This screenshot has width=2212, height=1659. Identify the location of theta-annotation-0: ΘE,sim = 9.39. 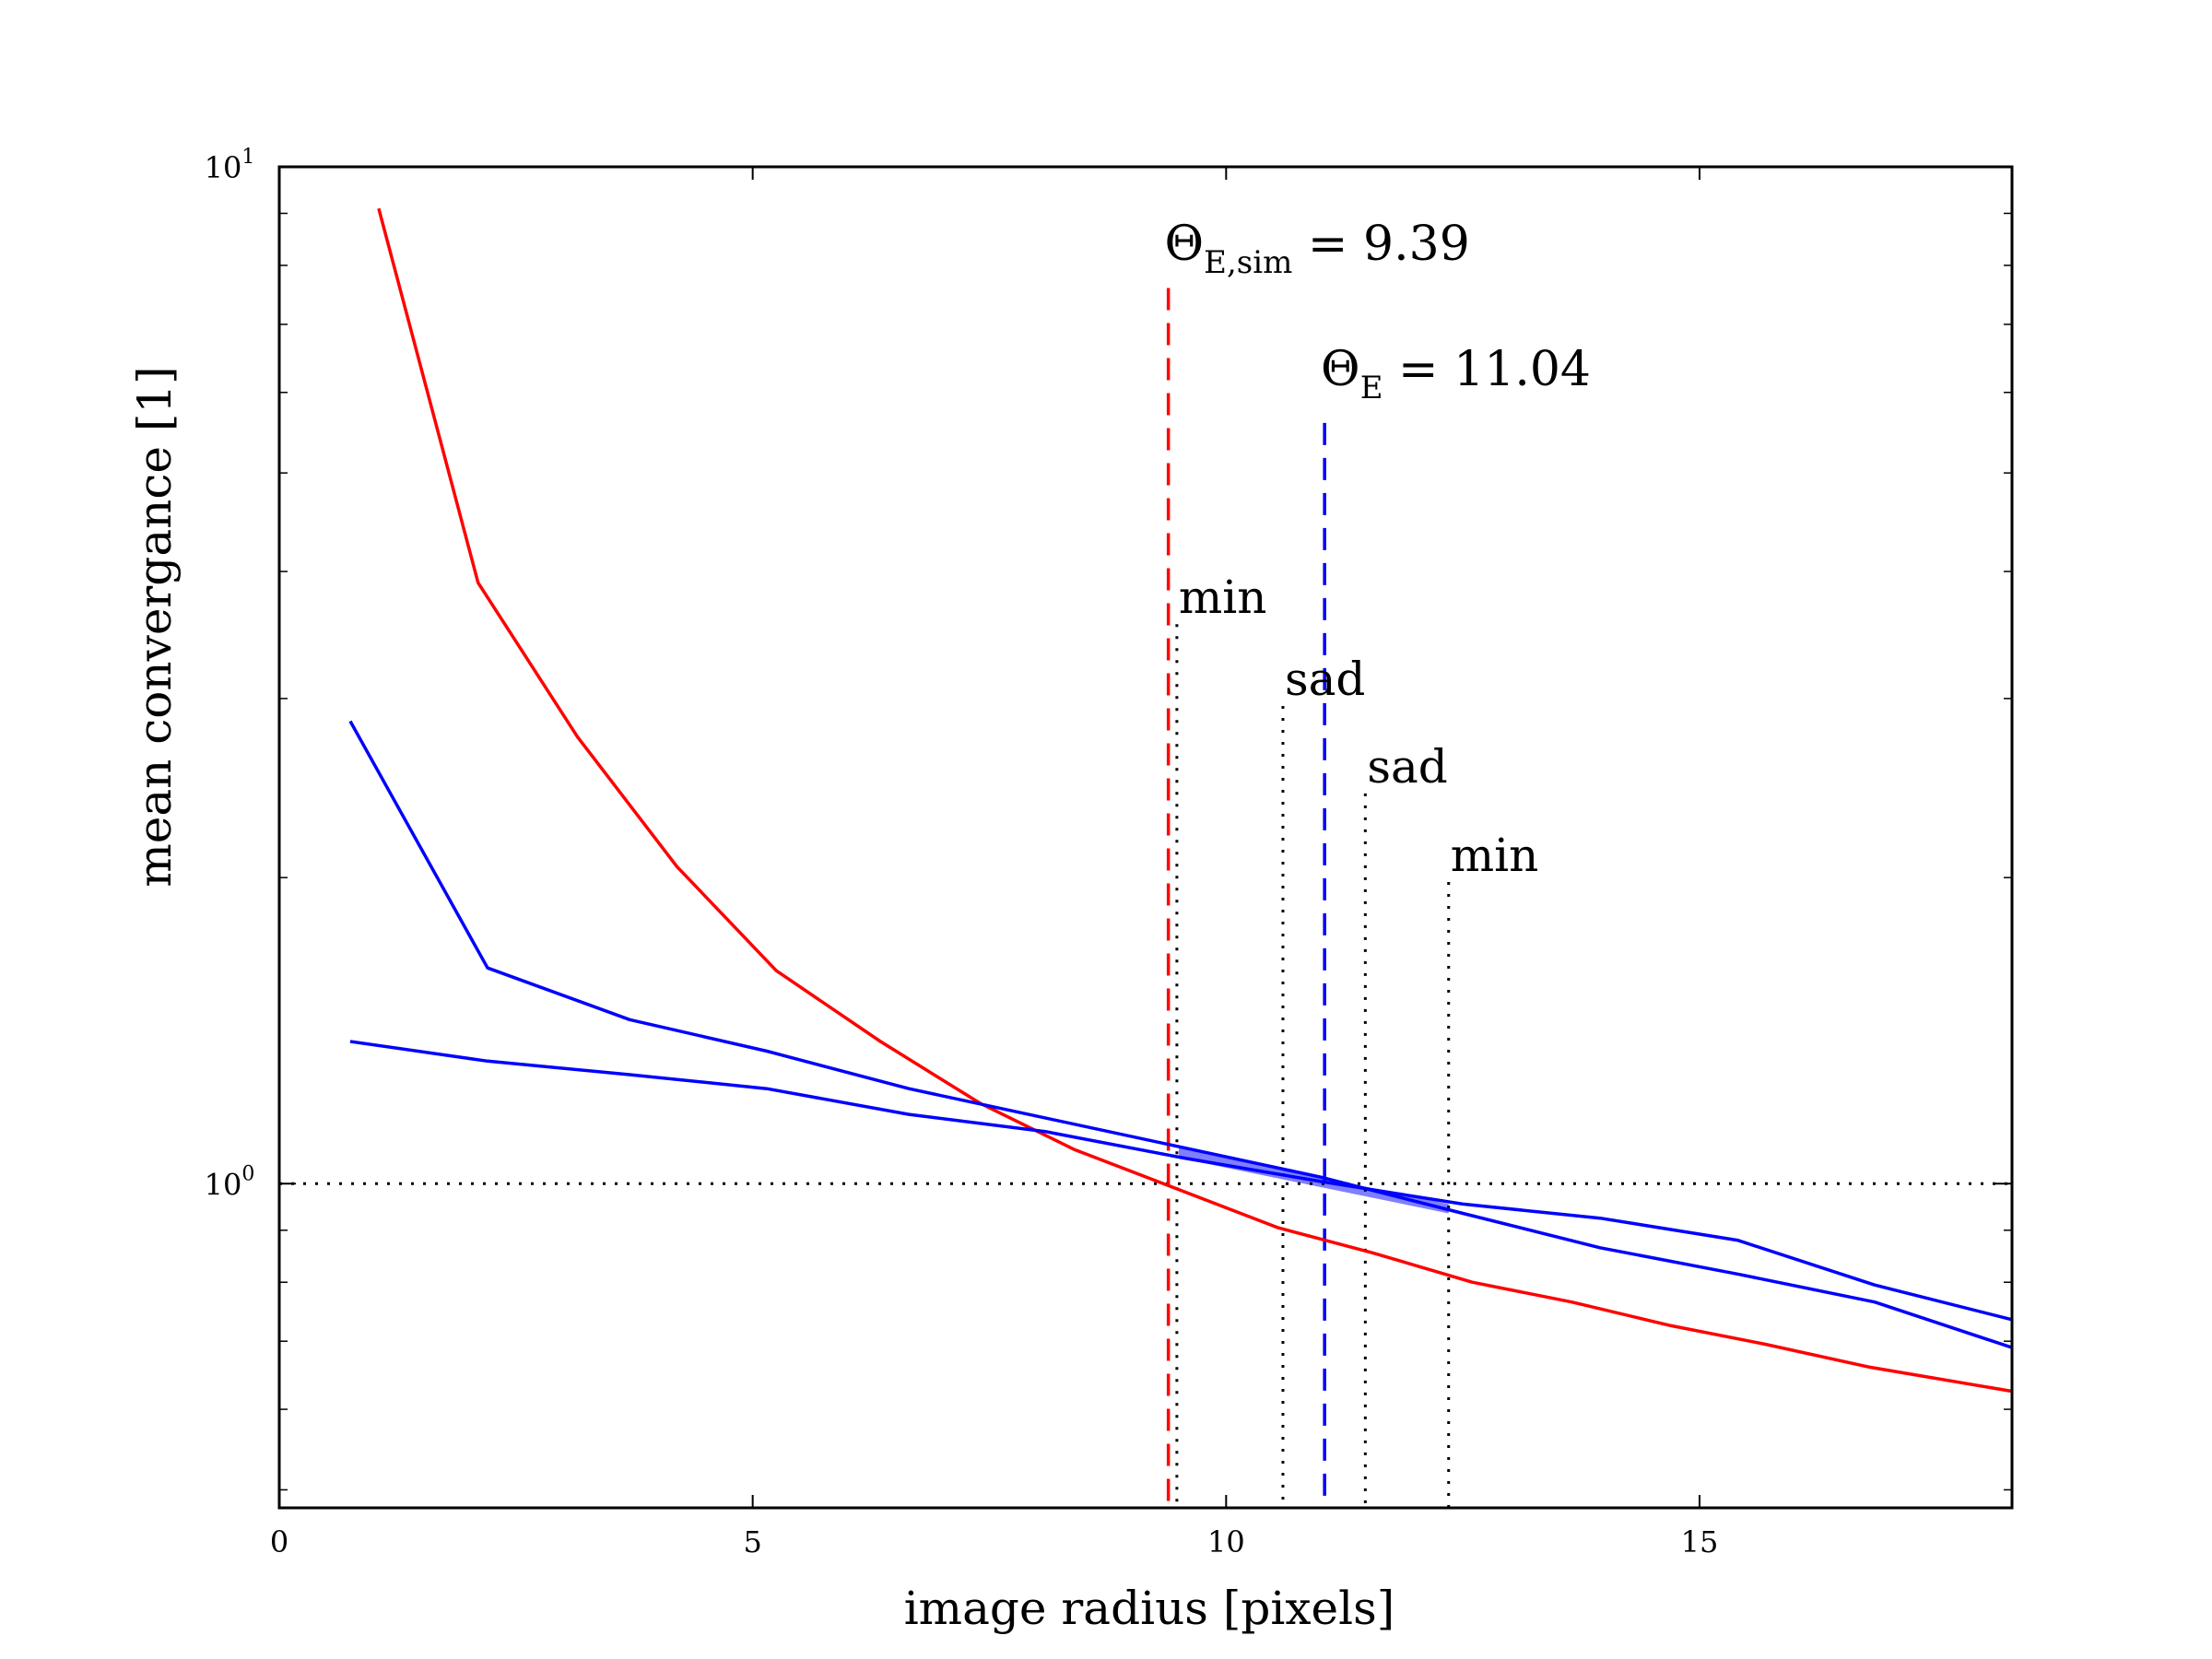
(1317, 249).